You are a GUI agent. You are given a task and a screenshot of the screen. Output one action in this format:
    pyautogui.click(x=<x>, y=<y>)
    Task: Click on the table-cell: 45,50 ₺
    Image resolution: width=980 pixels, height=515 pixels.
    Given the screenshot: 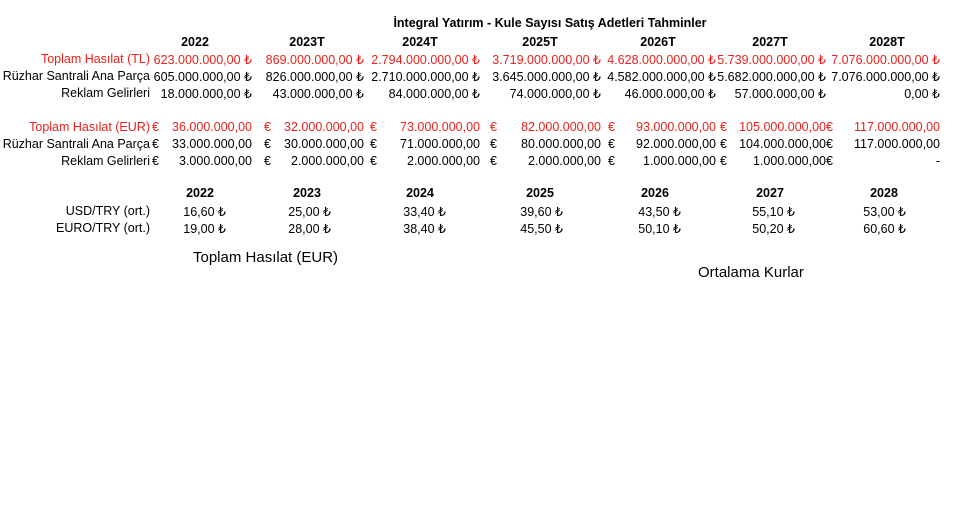 What is the action you would take?
    pyautogui.click(x=541, y=229)
    